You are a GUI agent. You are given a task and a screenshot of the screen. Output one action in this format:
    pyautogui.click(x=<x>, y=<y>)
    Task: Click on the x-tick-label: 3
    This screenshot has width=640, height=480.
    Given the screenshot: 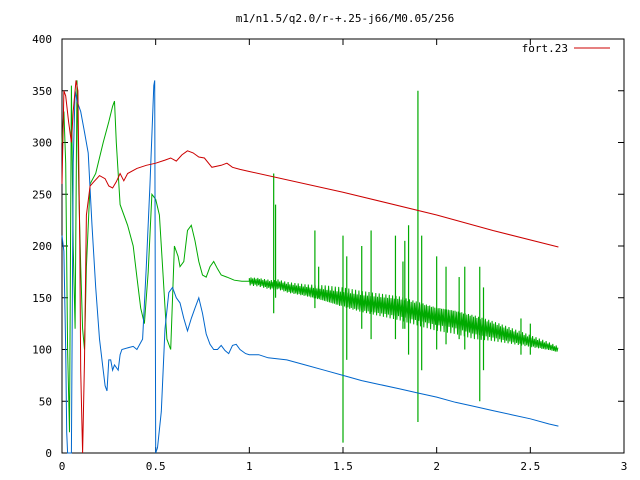 What is the action you would take?
    pyautogui.click(x=624, y=466)
    